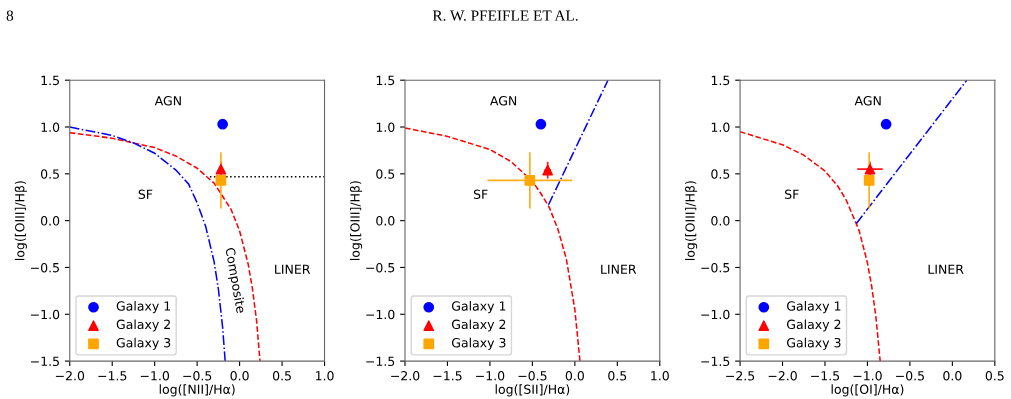 This screenshot has height=399, width=1011. What do you see at coordinates (10, 15) in the screenshot?
I see `text: 8` at bounding box center [10, 15].